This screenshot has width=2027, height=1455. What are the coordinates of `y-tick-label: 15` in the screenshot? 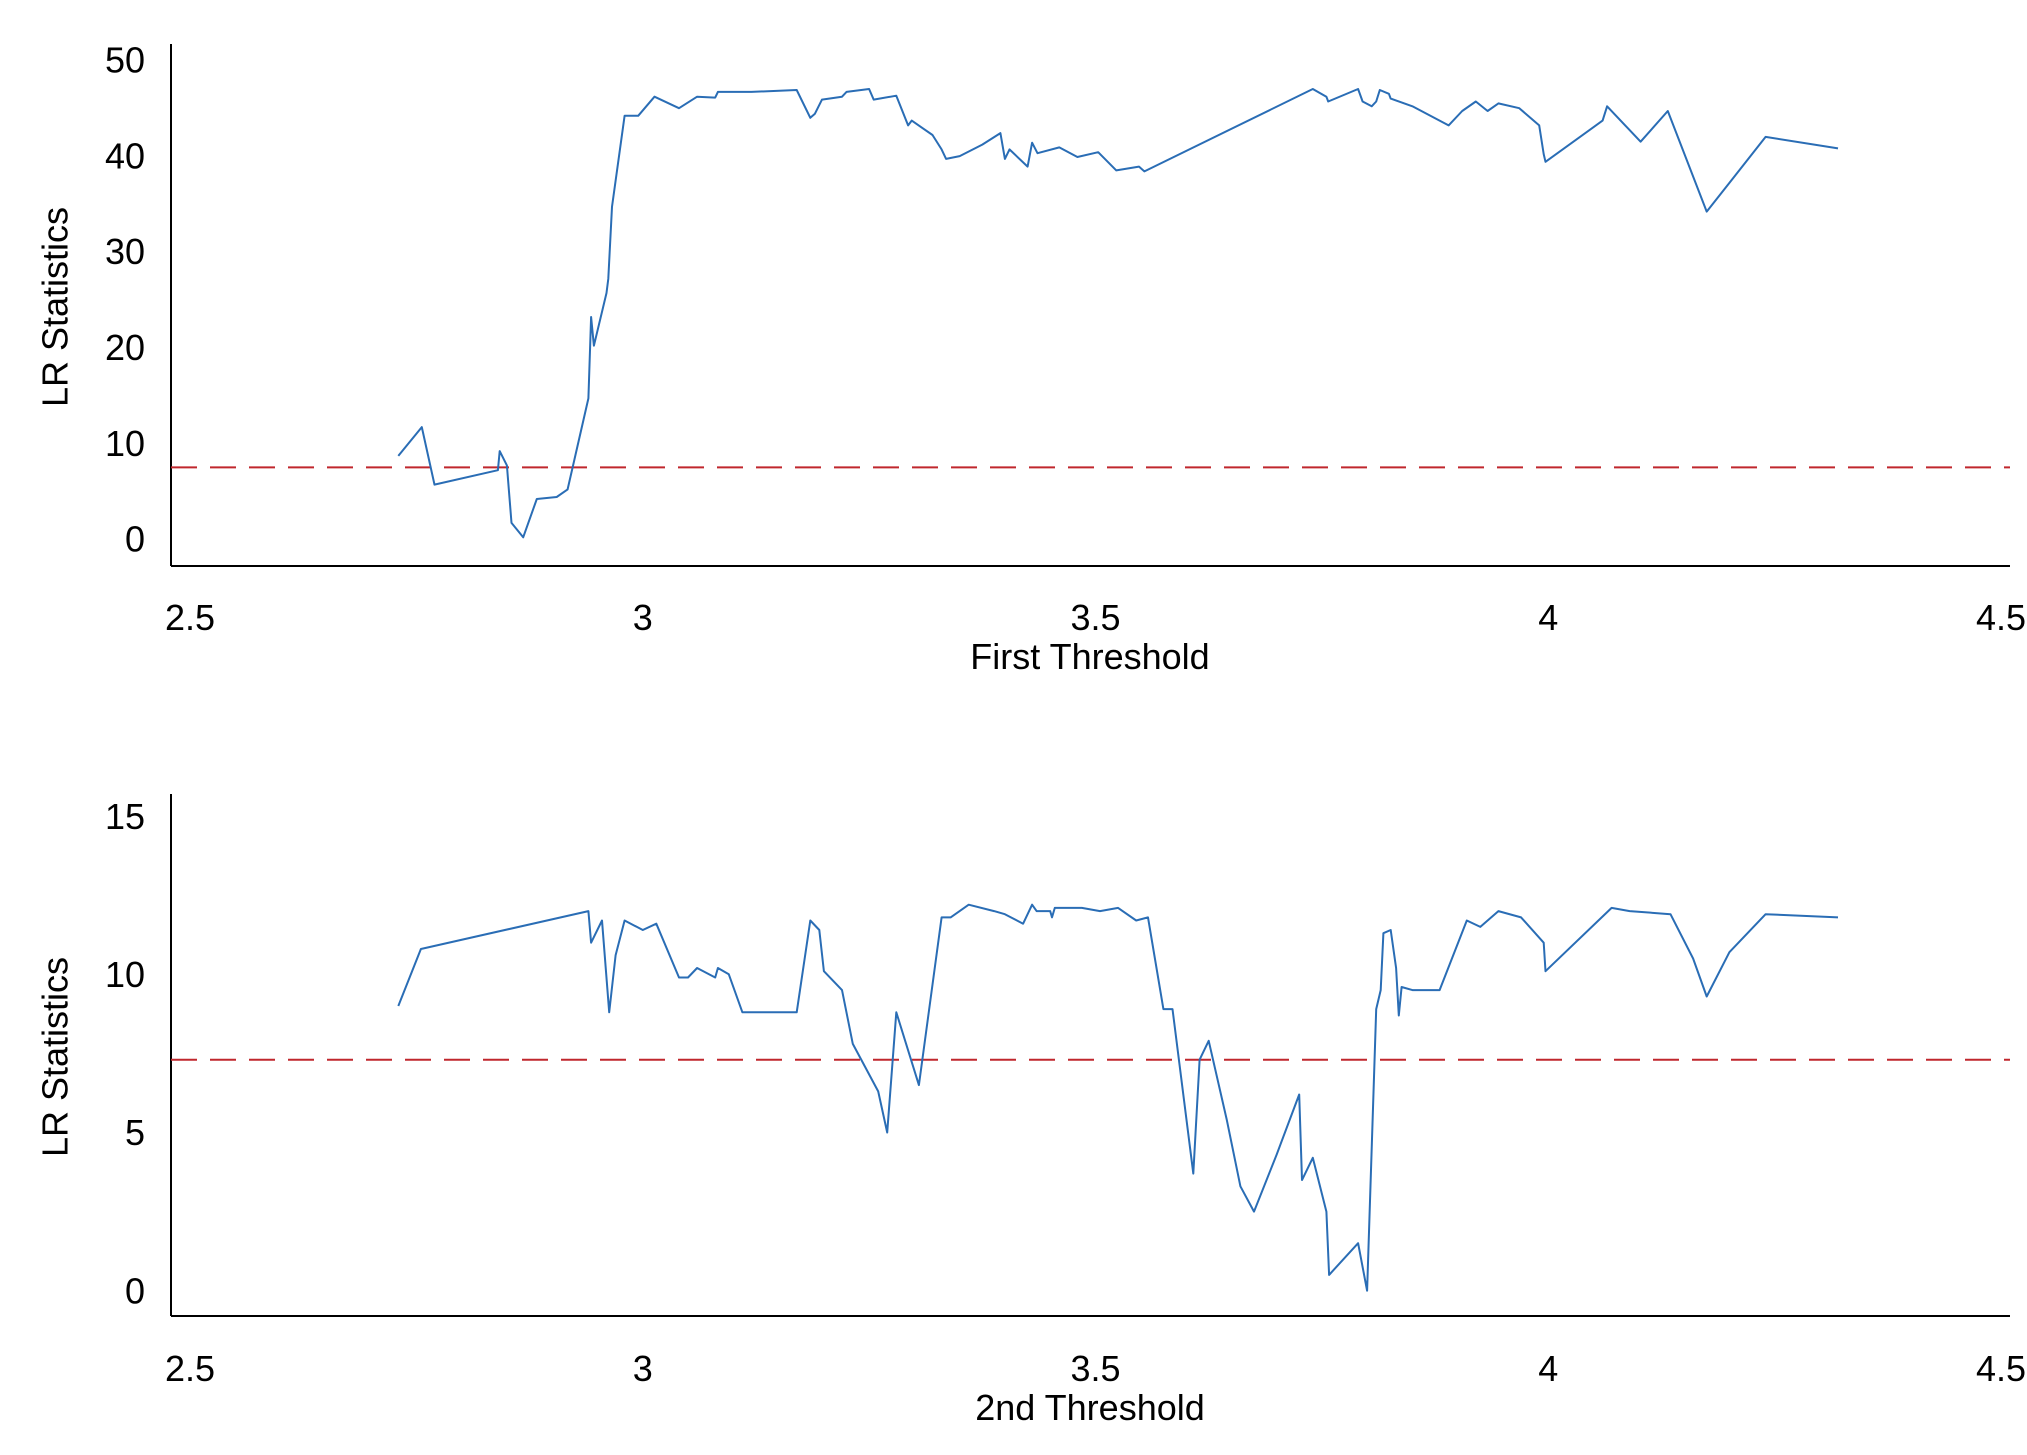 It's located at (125, 816).